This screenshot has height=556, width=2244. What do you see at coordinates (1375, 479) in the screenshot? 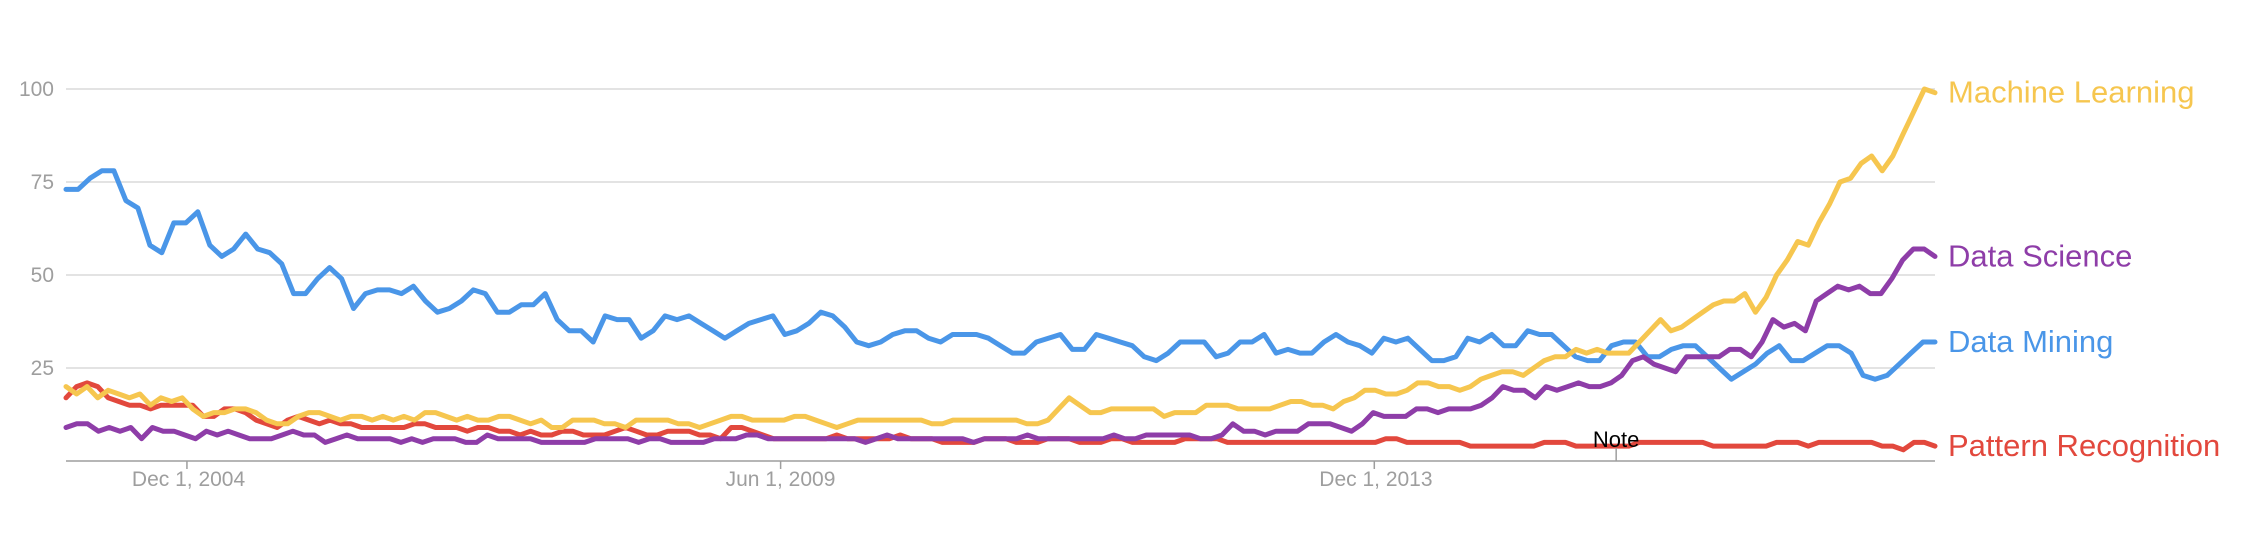
I see `x-tick-label: Dec 1, 2013` at bounding box center [1375, 479].